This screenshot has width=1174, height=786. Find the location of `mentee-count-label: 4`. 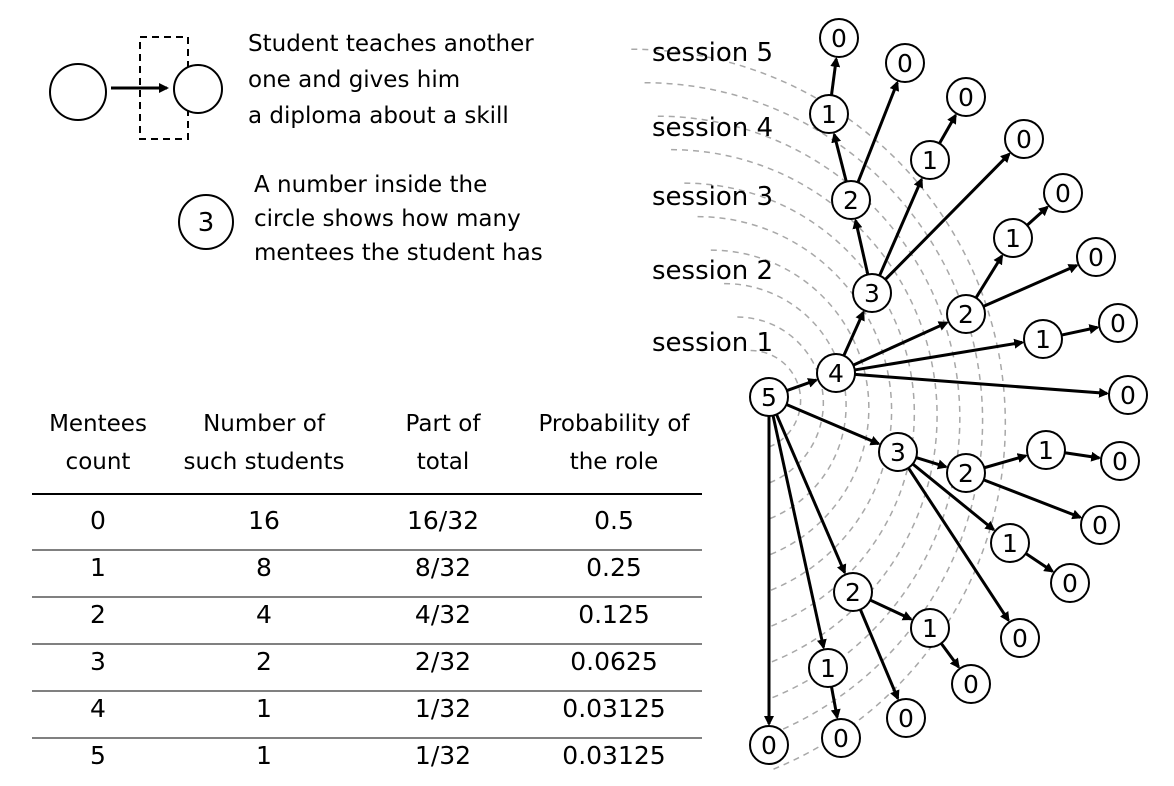

mentee-count-label: 4 is located at coordinates (836, 373).